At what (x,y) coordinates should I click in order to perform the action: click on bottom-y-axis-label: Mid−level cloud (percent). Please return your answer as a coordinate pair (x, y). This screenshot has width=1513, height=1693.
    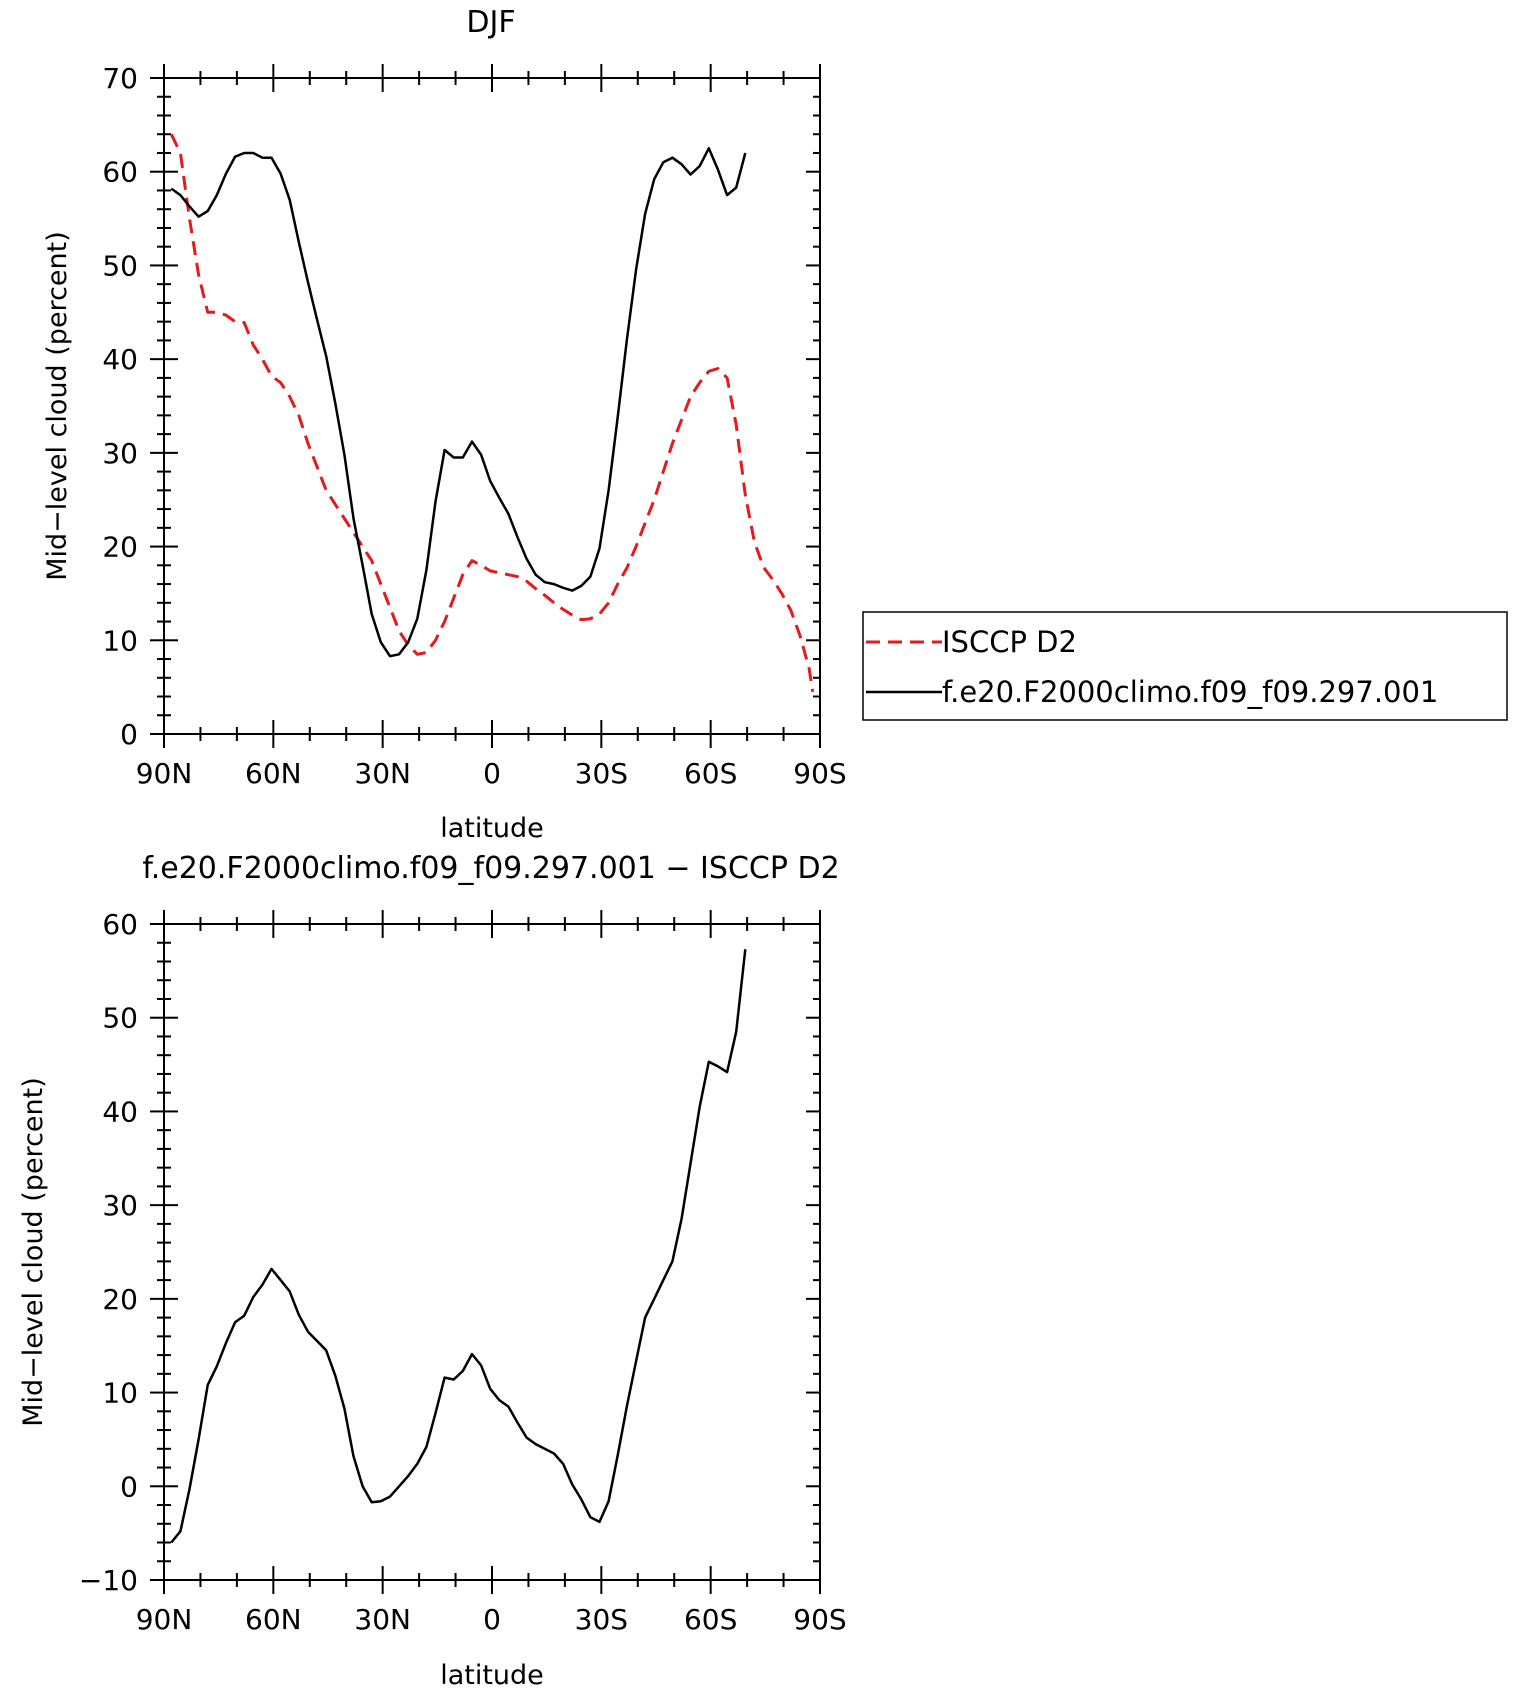
    Looking at the image, I should click on (33, 1252).